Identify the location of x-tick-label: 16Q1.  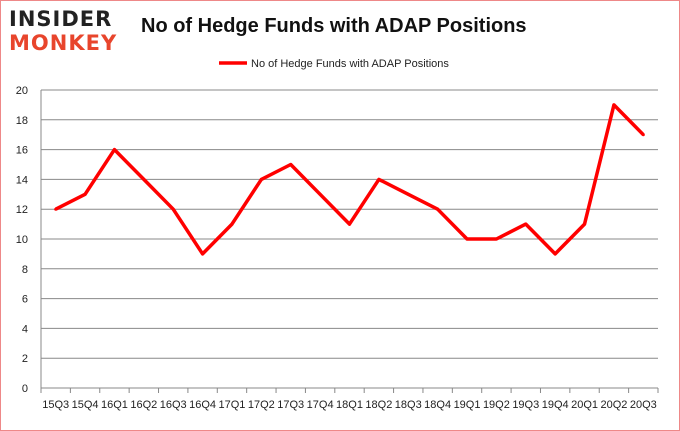
(114, 405).